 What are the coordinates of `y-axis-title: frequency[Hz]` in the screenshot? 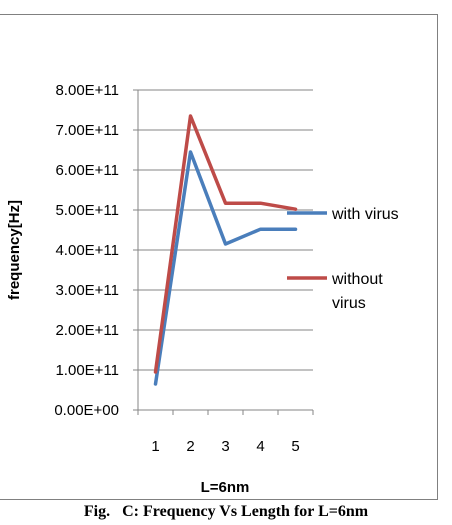 It's located at (14, 250).